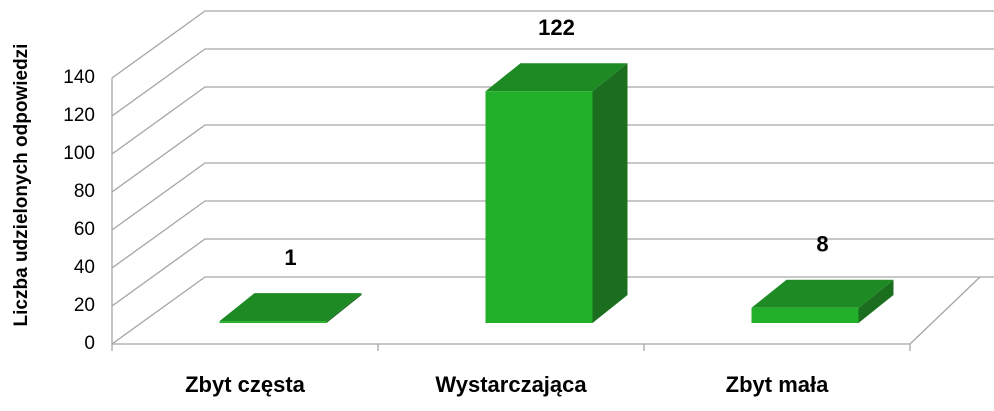 Image resolution: width=994 pixels, height=411 pixels. I want to click on floor-edge, so click(945, 310).